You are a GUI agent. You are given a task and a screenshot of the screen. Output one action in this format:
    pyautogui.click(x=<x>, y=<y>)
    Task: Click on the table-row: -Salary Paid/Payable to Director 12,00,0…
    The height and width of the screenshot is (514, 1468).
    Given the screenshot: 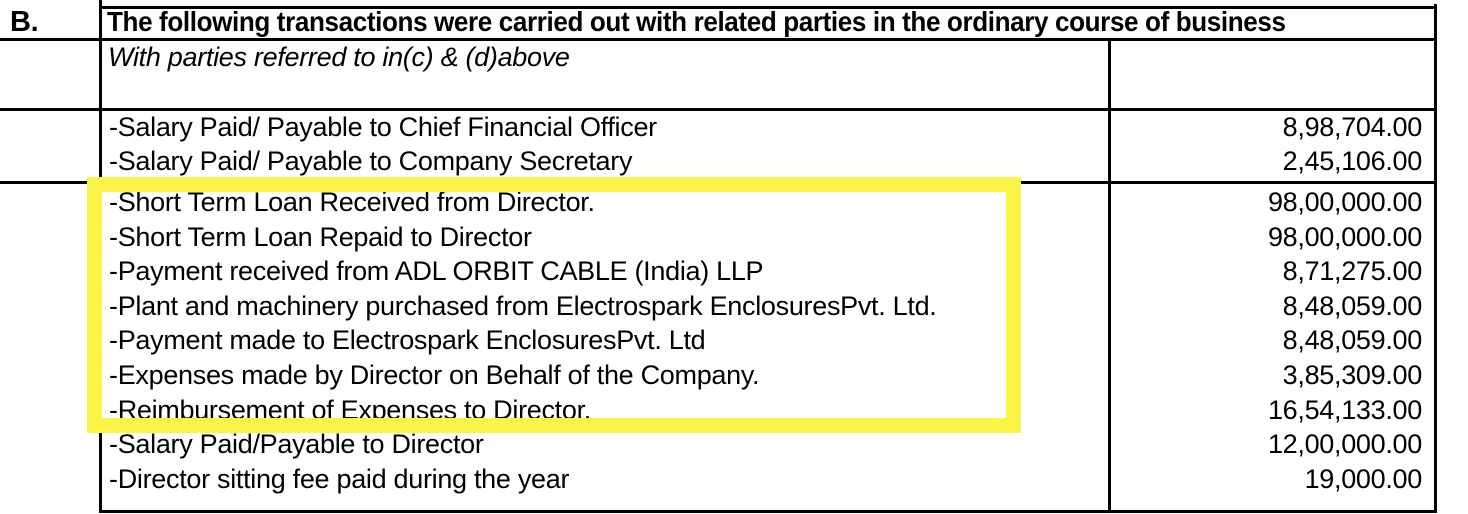 What is the action you would take?
    pyautogui.click(x=767, y=444)
    